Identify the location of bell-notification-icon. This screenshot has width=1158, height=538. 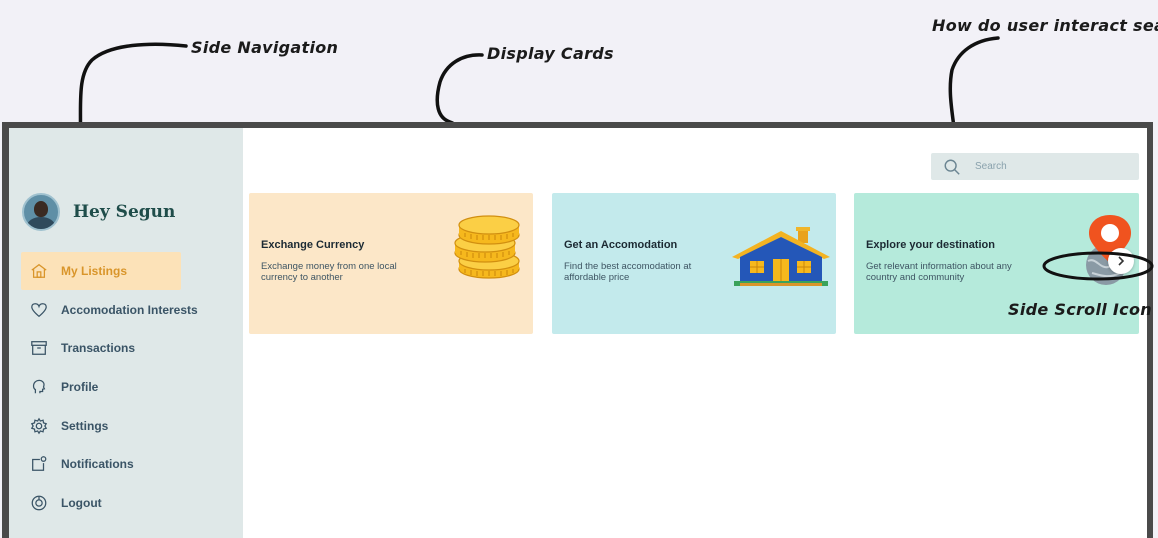
(39, 464).